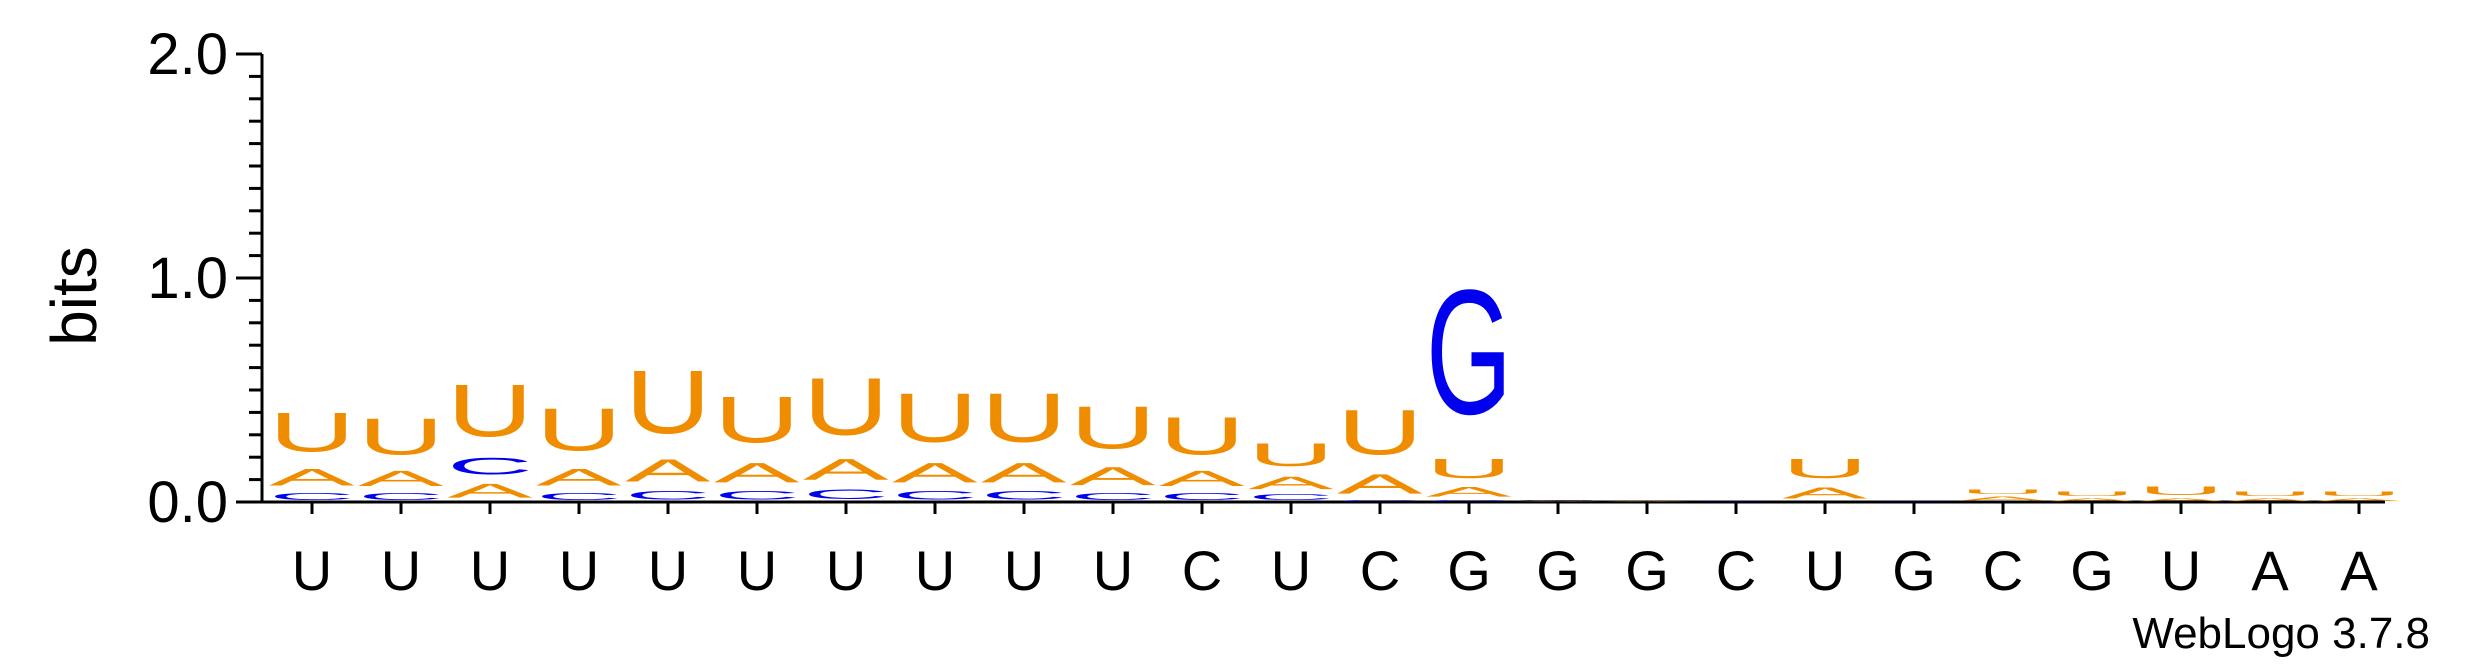 The height and width of the screenshot is (667, 2475). I want to click on y-tick-label: 0.0, so click(187, 502).